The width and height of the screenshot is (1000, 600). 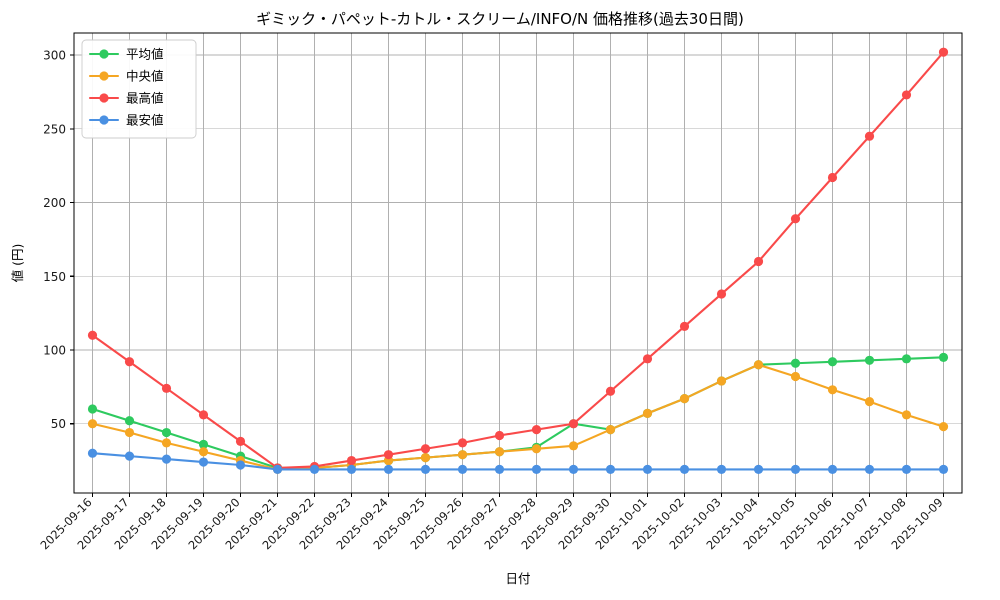 I want to click on y-axis-label: 値 (円), so click(x=17, y=263).